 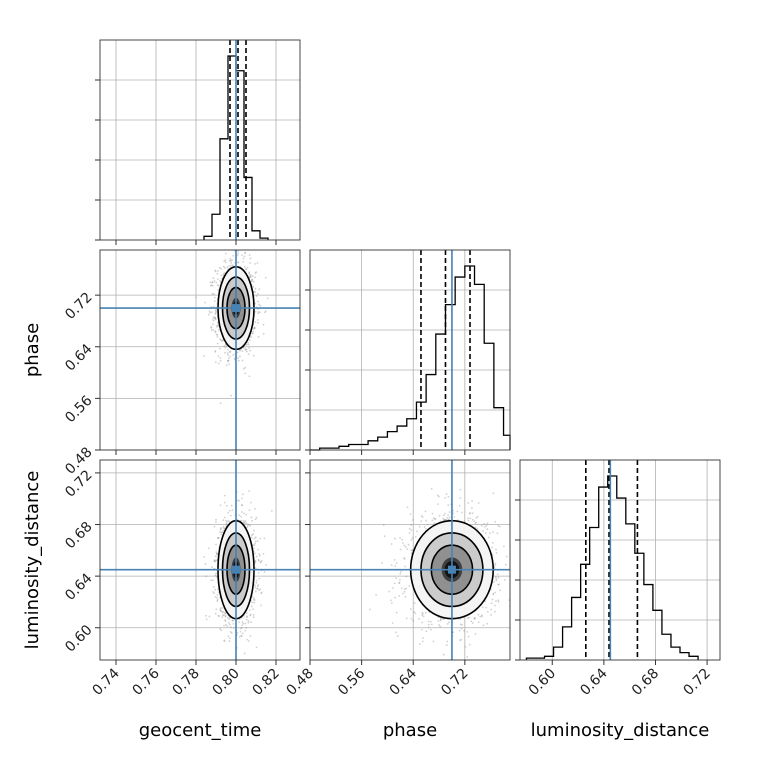 I want to click on density-layer, so click(x=439, y=575).